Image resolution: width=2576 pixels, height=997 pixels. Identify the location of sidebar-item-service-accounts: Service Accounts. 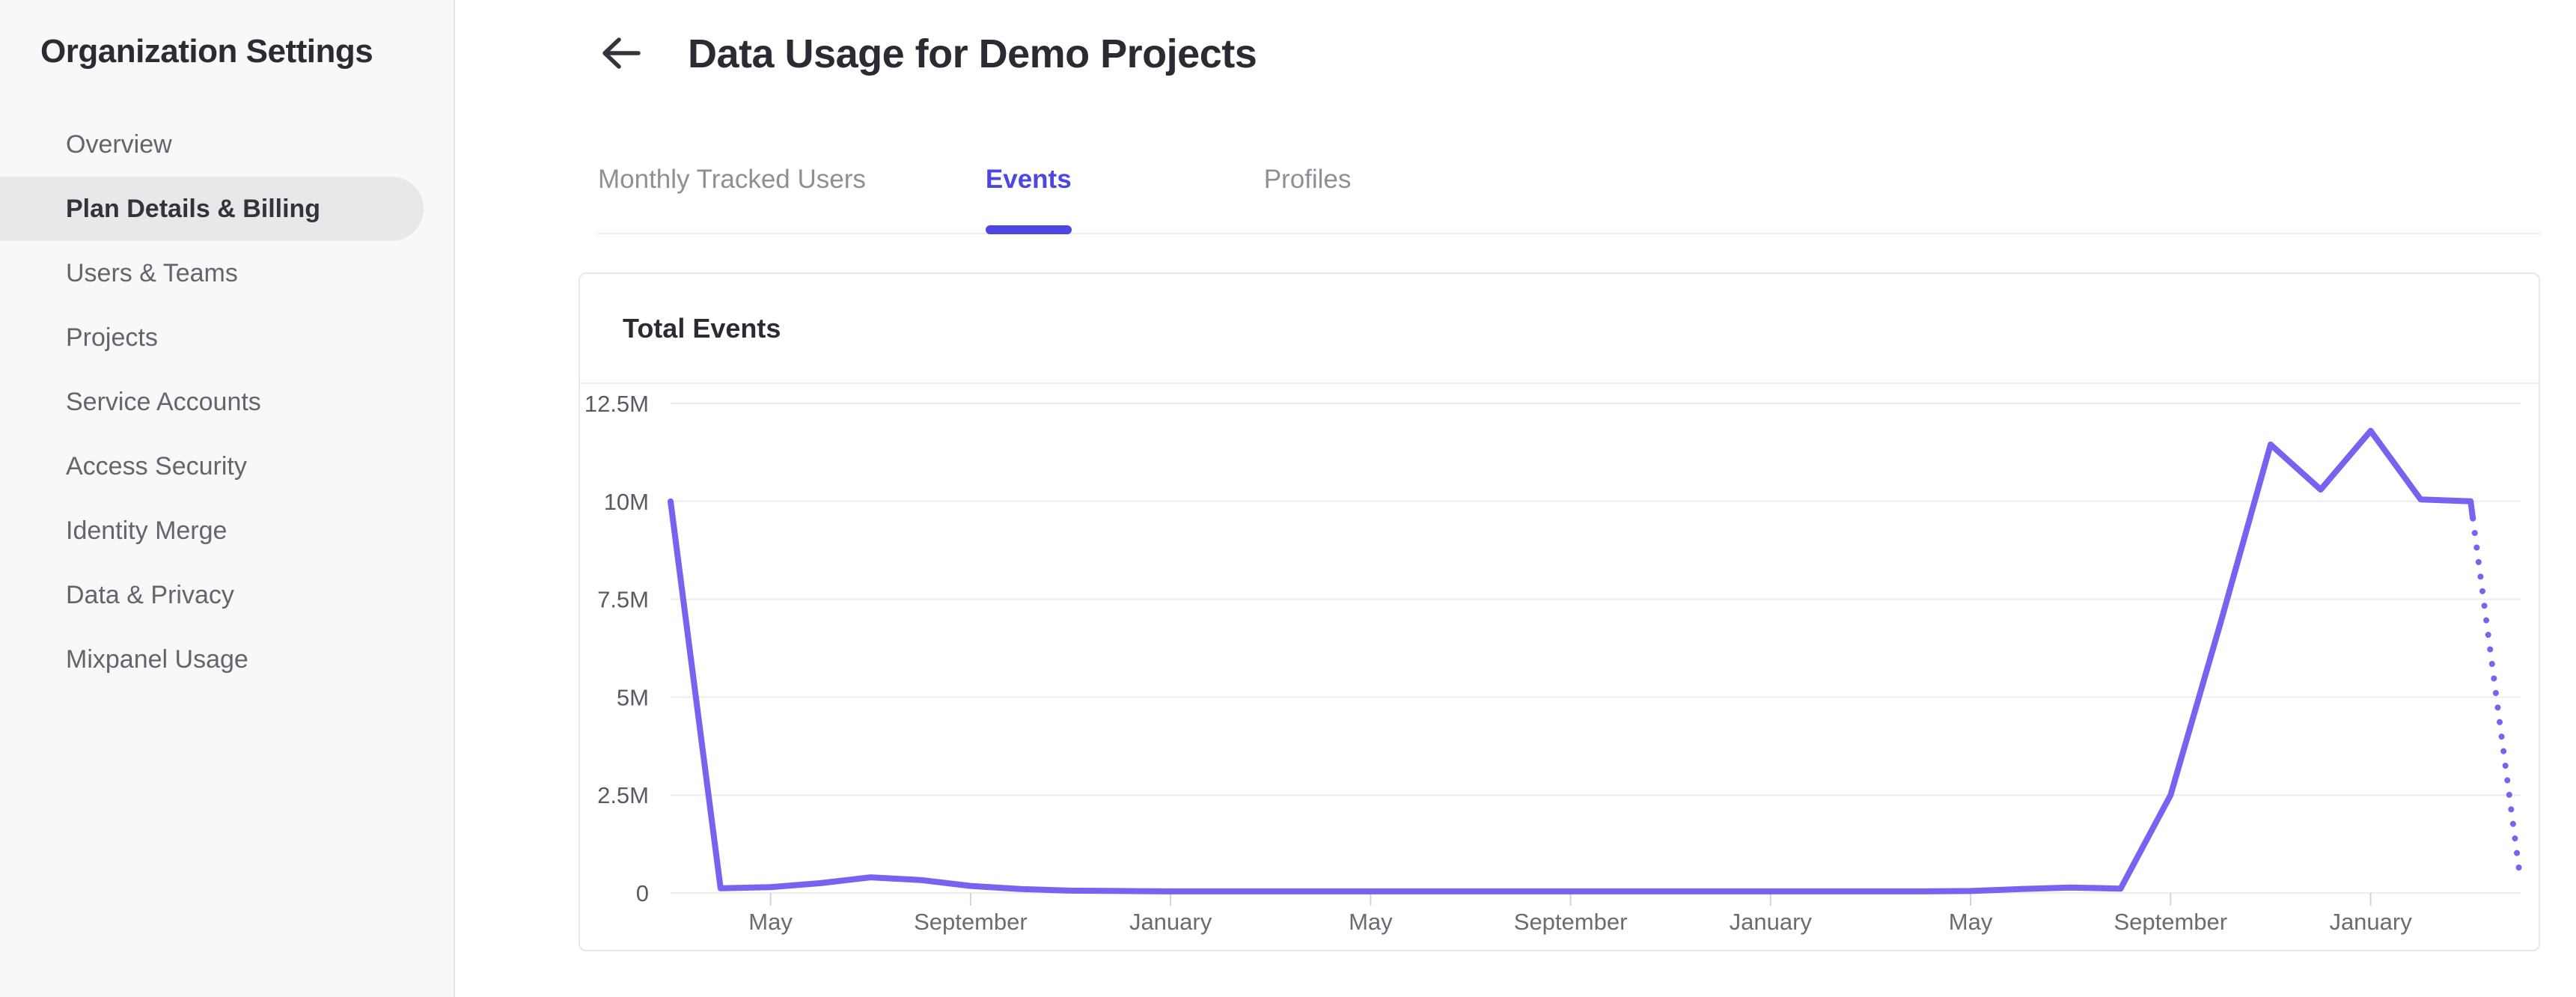
(163, 402).